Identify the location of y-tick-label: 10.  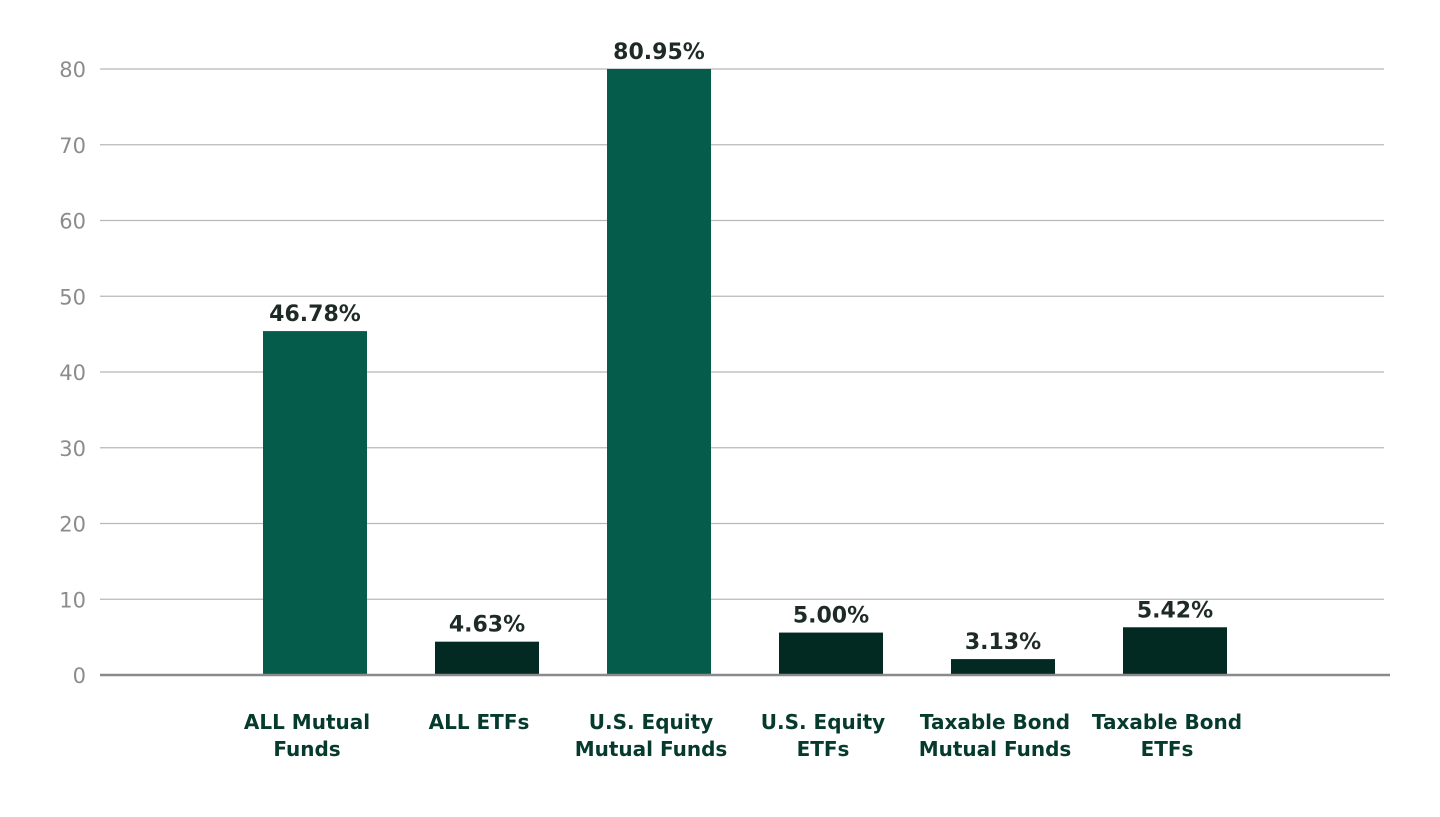
(72, 600).